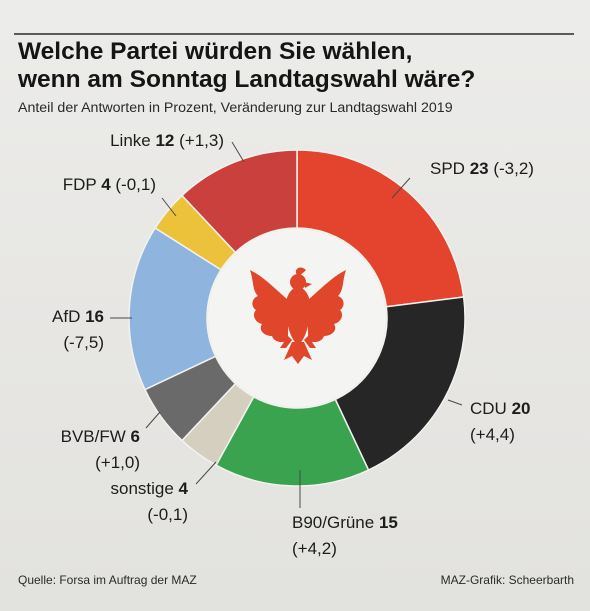  Describe the element at coordinates (100, 449) in the screenshot. I see `slice-label-bvb-fw: BVB/FW 6 (+1,0)` at that location.